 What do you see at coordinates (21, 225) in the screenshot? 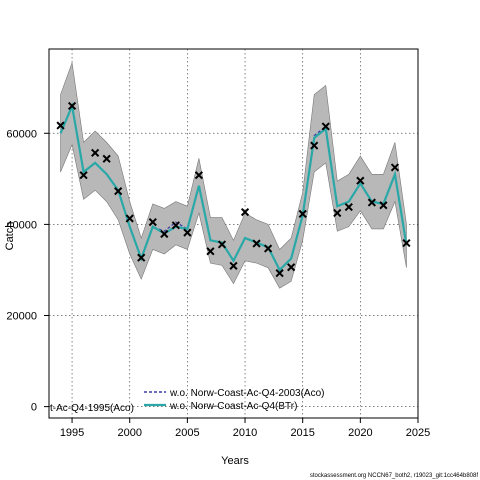
I see `y-tick-label: 40000` at bounding box center [21, 225].